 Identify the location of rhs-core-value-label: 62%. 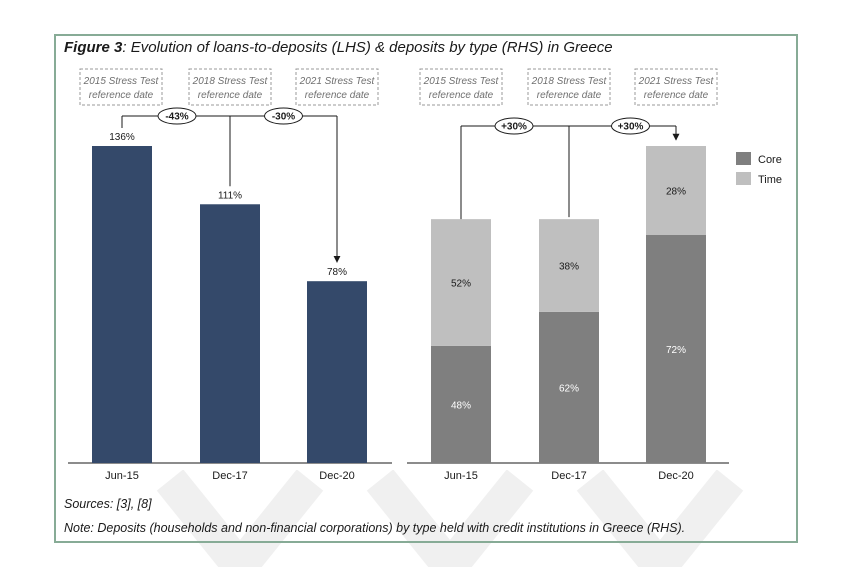
(569, 388).